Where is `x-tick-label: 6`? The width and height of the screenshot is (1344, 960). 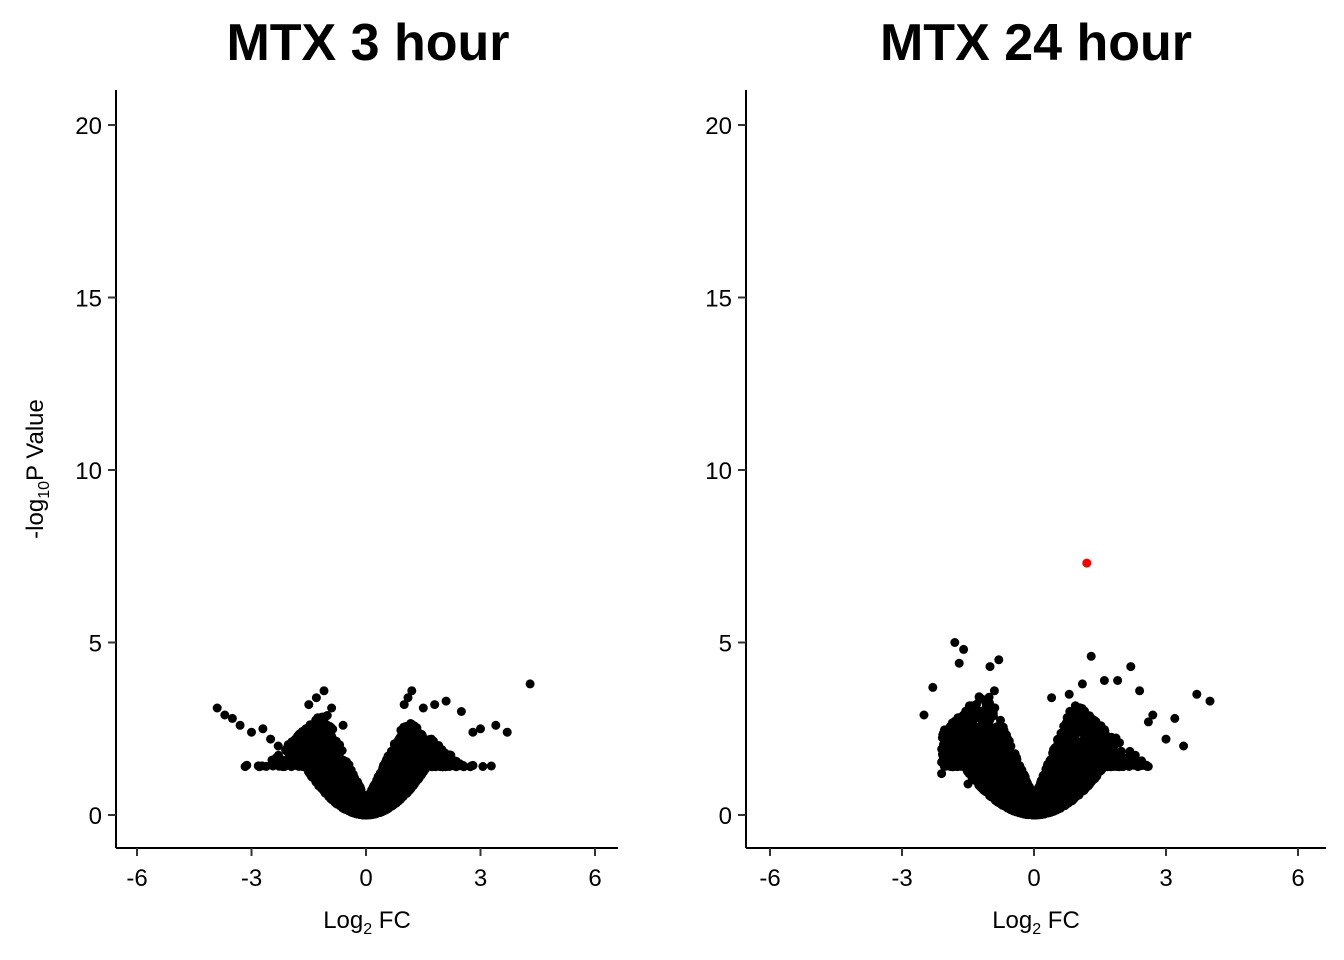
x-tick-label: 6 is located at coordinates (594, 878).